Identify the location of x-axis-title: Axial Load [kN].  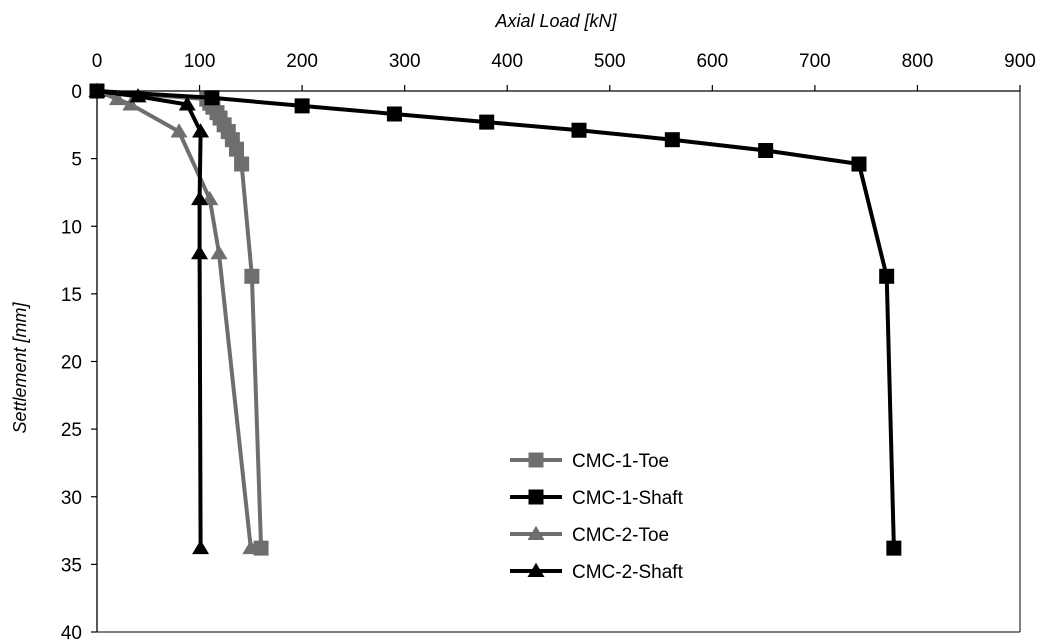
(555, 21).